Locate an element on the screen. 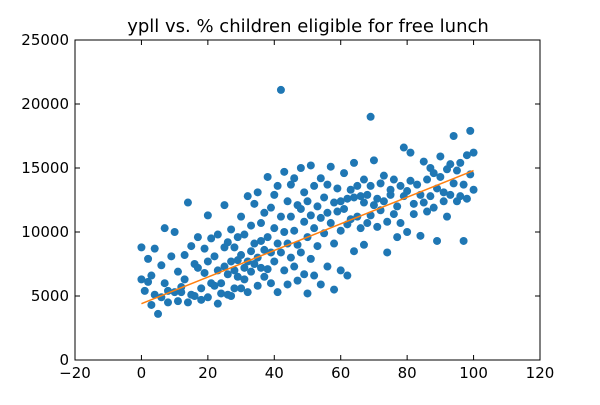 The image size is (600, 405). y-tick-label: 5000 is located at coordinates (50, 296).